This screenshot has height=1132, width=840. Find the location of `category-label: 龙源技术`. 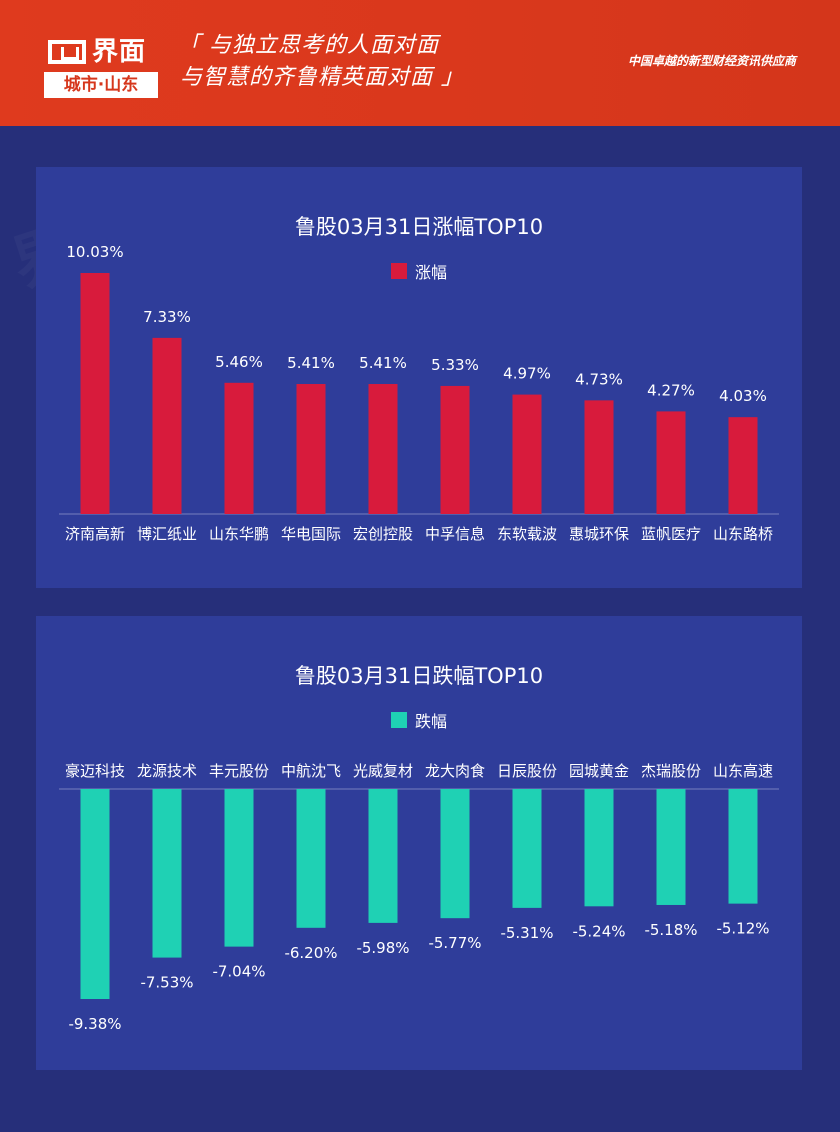

category-label: 龙源技术 is located at coordinates (167, 771).